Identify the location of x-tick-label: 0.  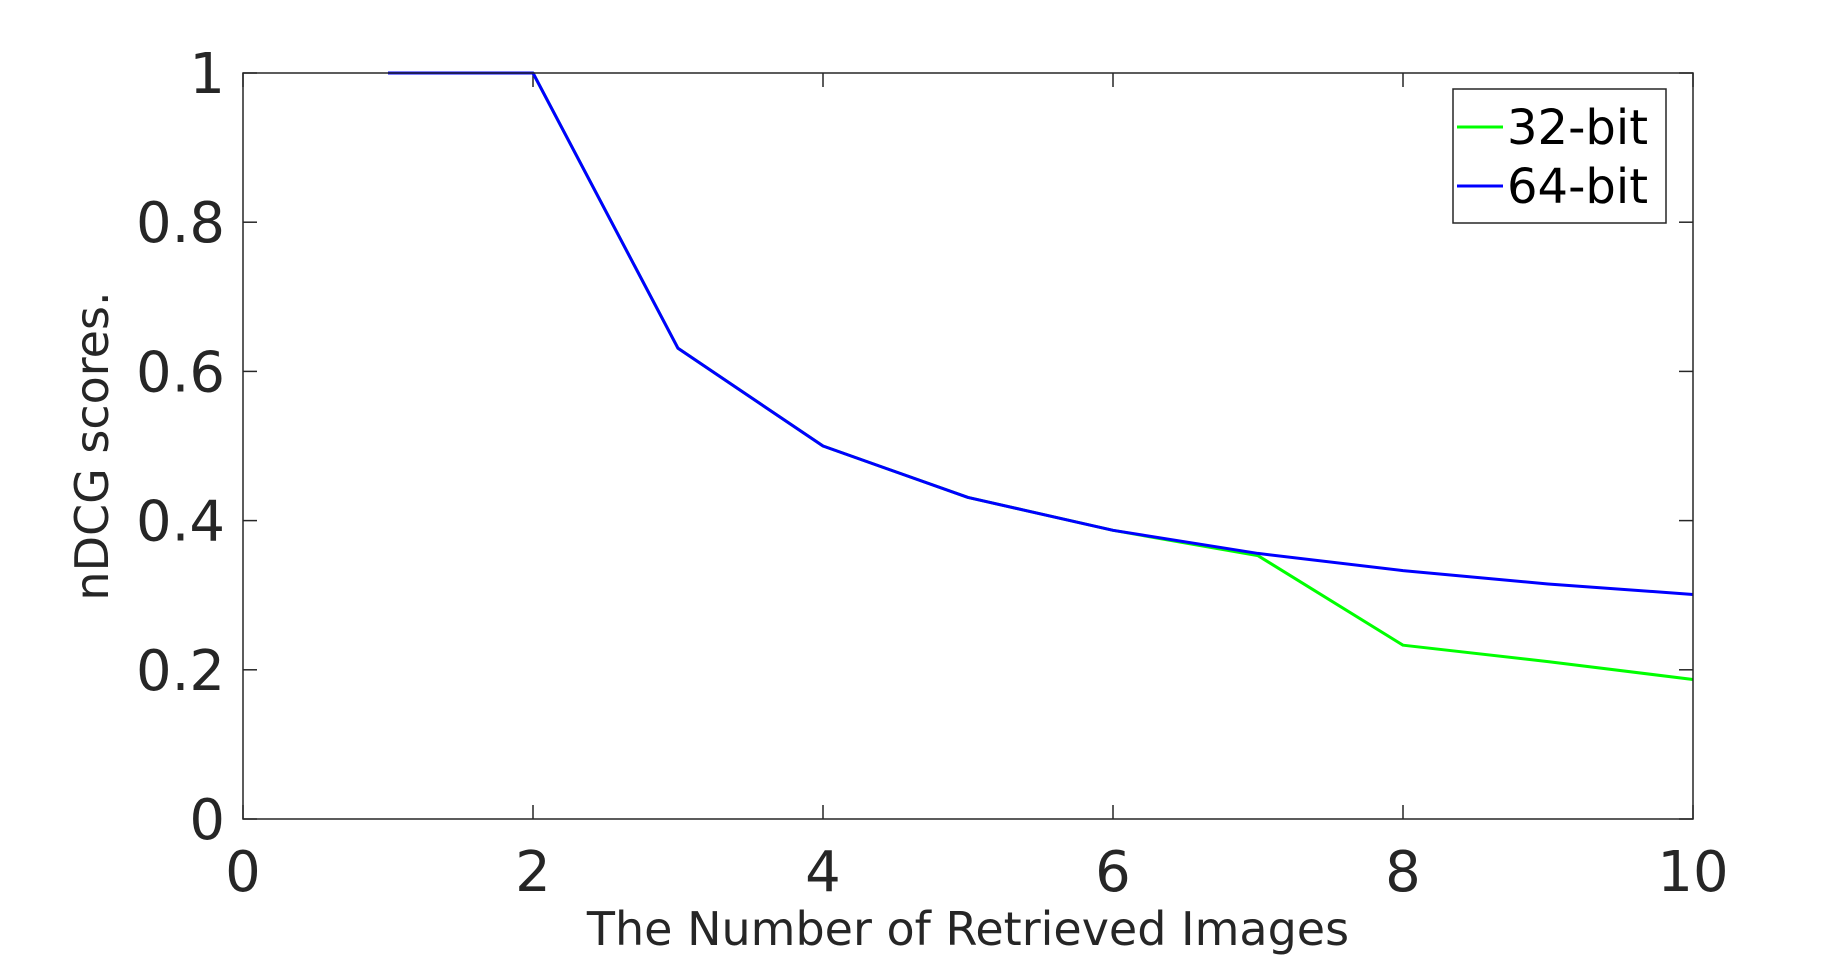
(243, 872).